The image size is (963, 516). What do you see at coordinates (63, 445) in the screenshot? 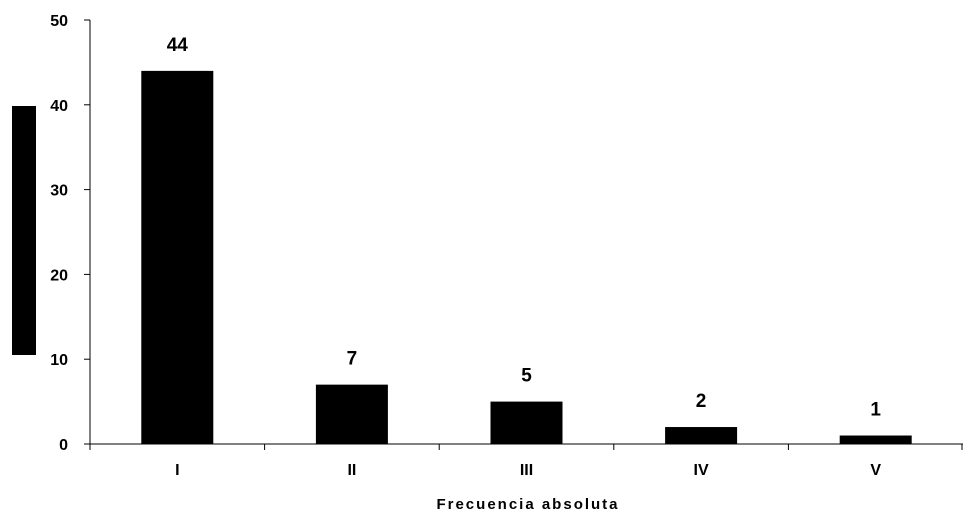
I see `y-tick-label: 0` at bounding box center [63, 445].